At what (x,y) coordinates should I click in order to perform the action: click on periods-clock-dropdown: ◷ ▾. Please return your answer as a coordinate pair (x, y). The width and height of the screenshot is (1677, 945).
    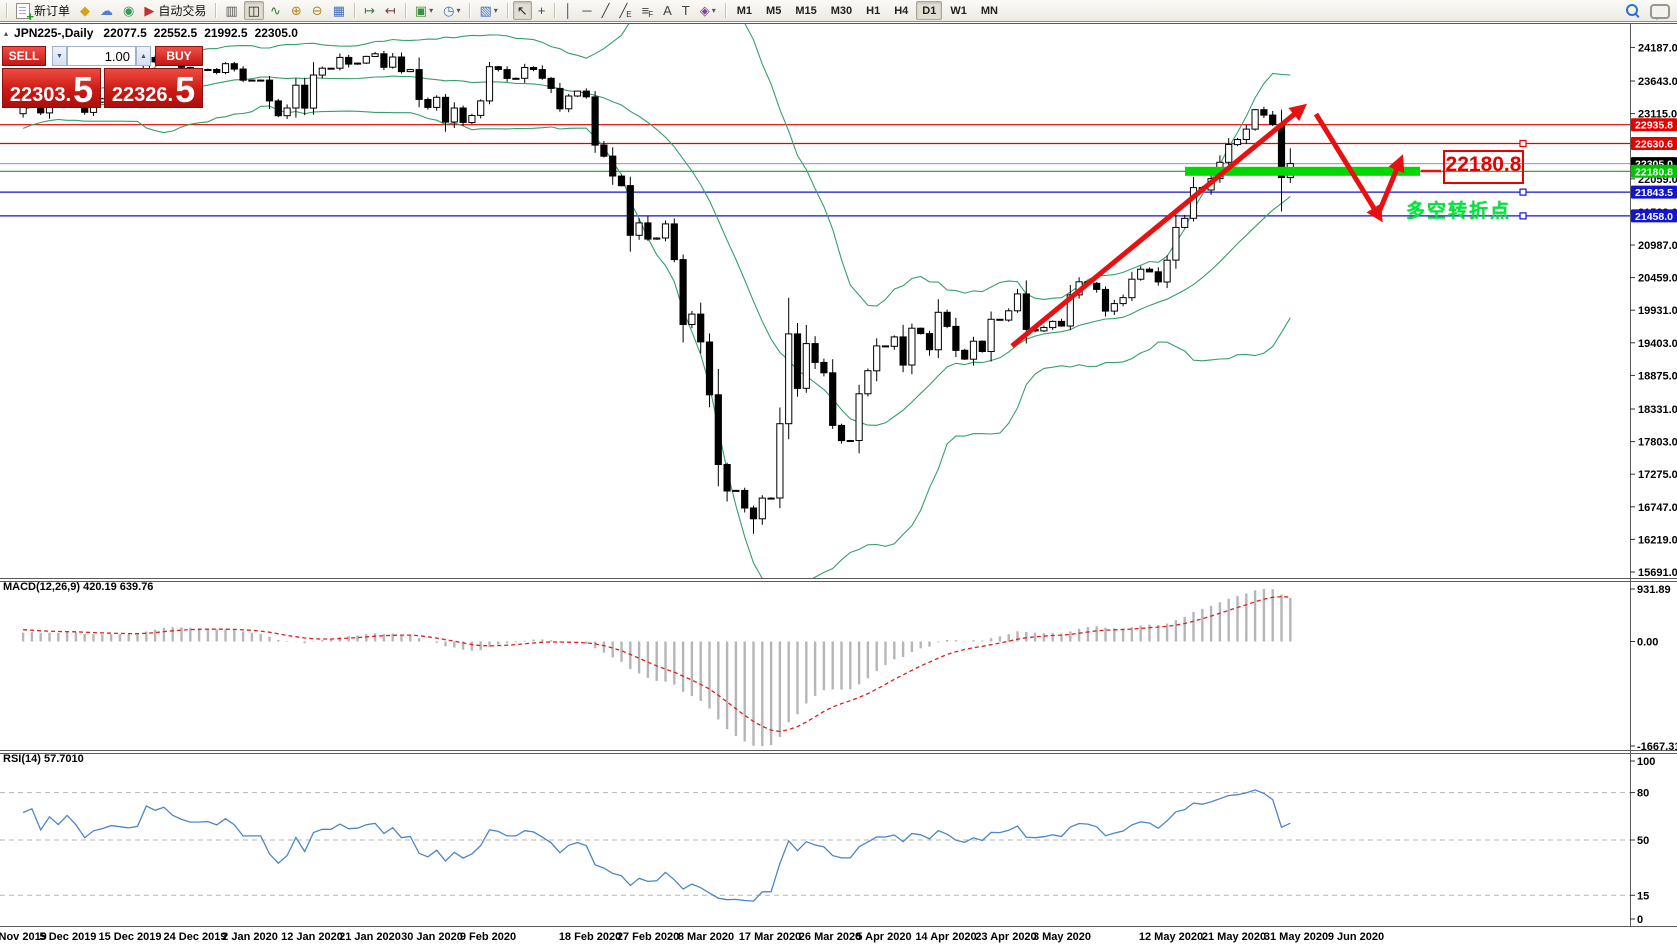
    Looking at the image, I should click on (451, 10).